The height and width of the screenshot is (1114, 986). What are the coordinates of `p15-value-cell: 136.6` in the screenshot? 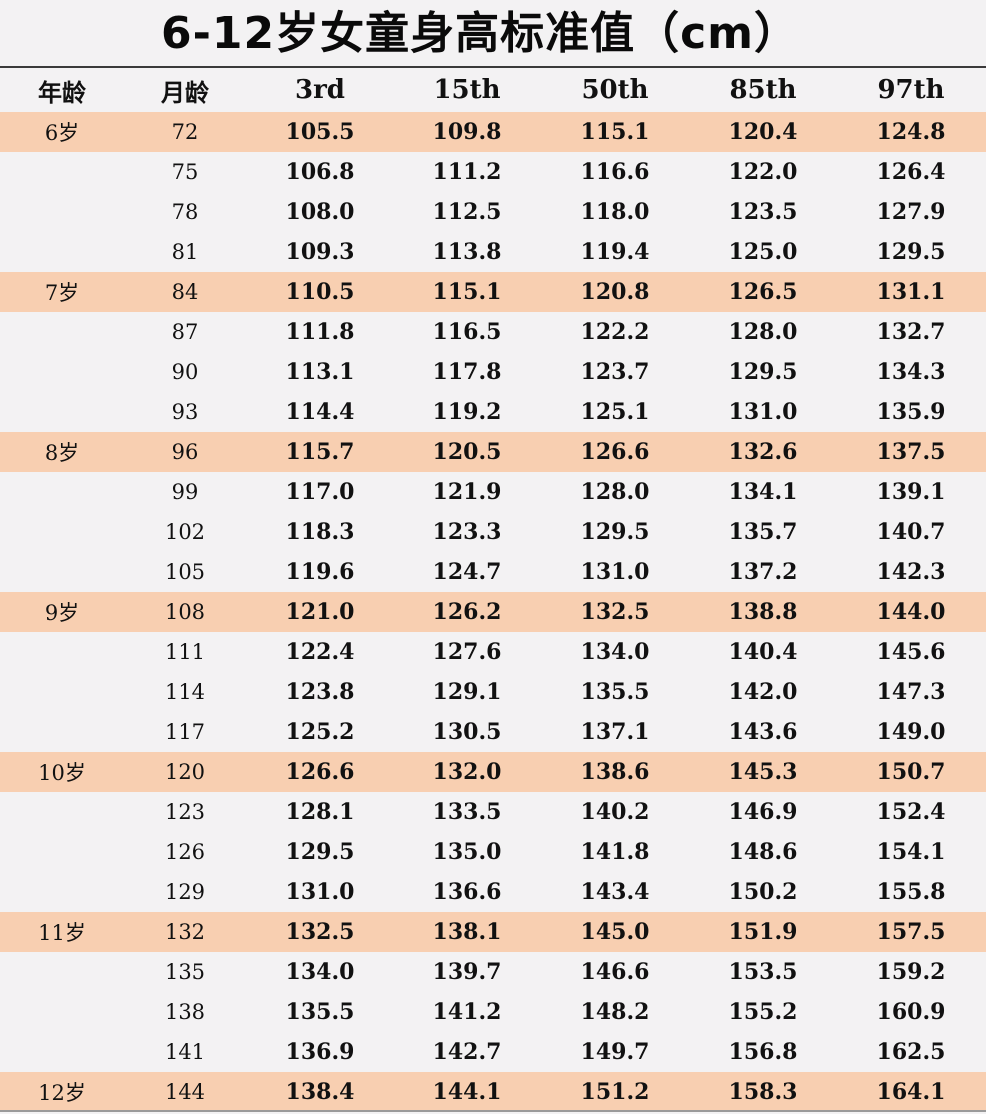 It's located at (467, 892).